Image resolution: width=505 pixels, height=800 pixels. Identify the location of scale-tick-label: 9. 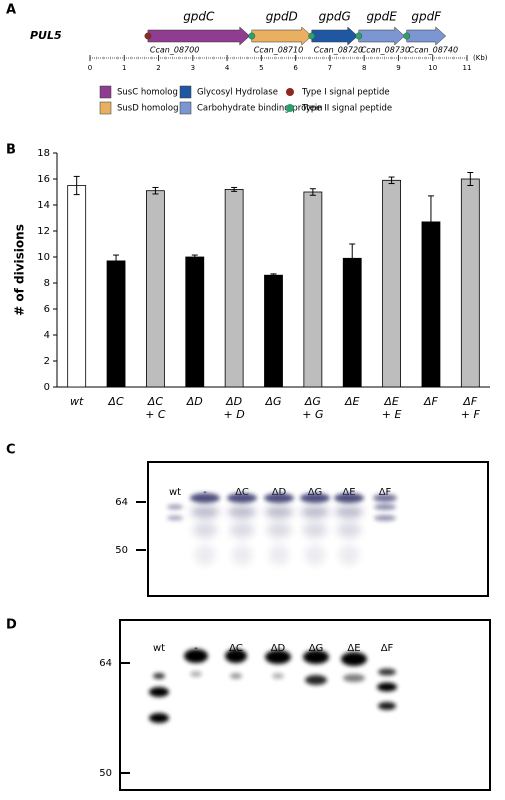
(398, 68).